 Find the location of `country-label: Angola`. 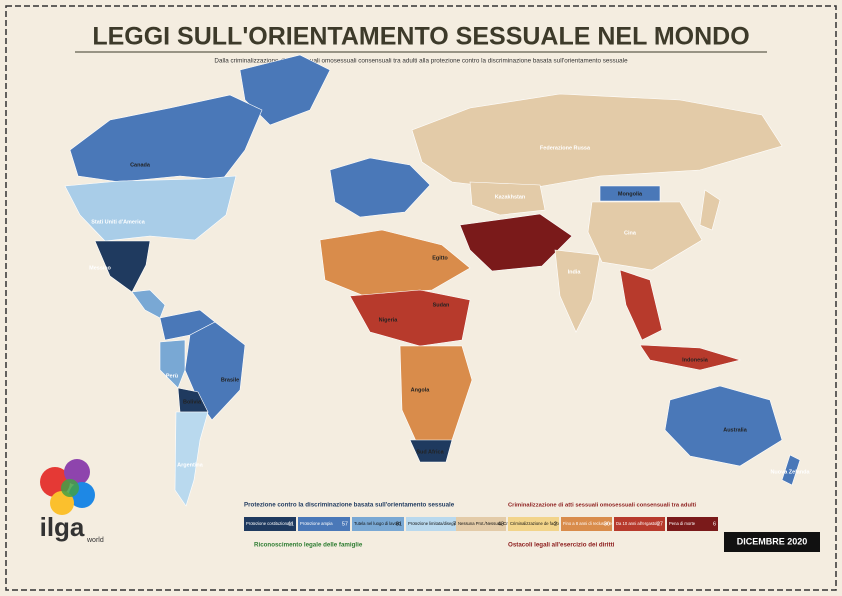

country-label: Angola is located at coordinates (421, 390).